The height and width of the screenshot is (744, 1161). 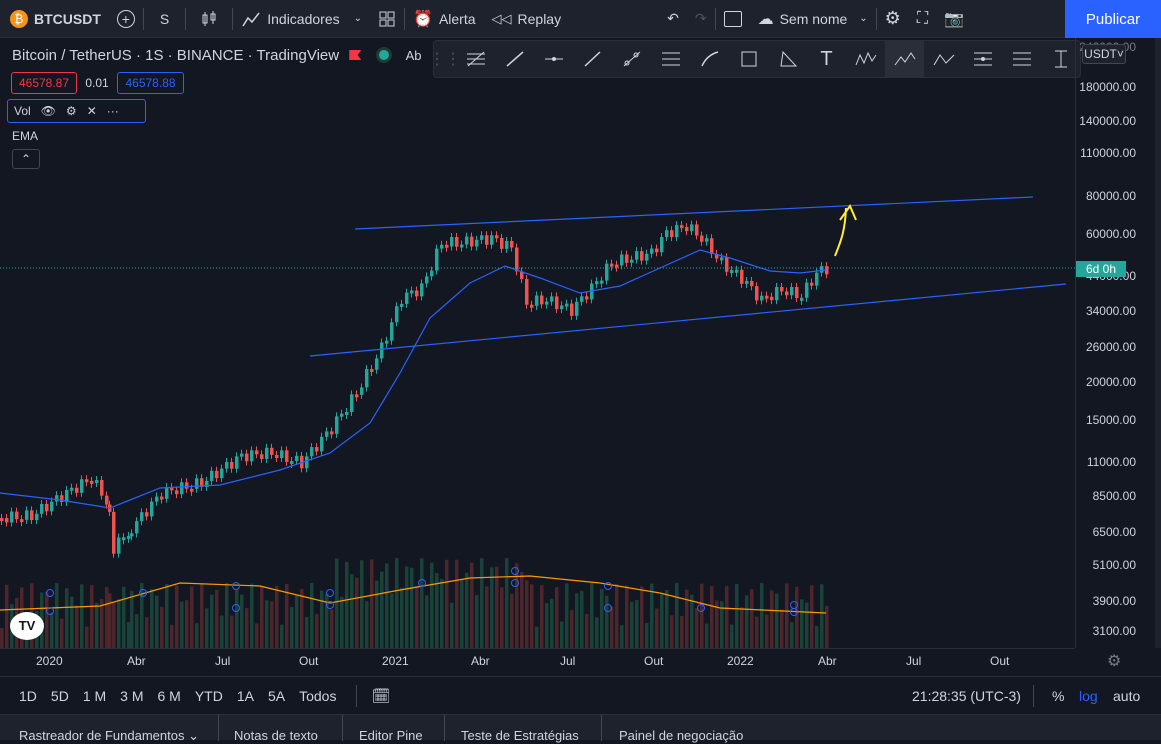 What do you see at coordinates (164, 19) in the screenshot?
I see `interval-button: S` at bounding box center [164, 19].